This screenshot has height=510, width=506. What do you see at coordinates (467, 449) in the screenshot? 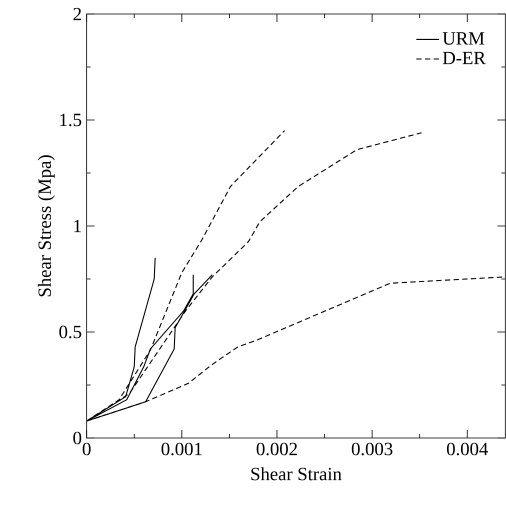
I see `x-tick-label: 0.004` at bounding box center [467, 449].